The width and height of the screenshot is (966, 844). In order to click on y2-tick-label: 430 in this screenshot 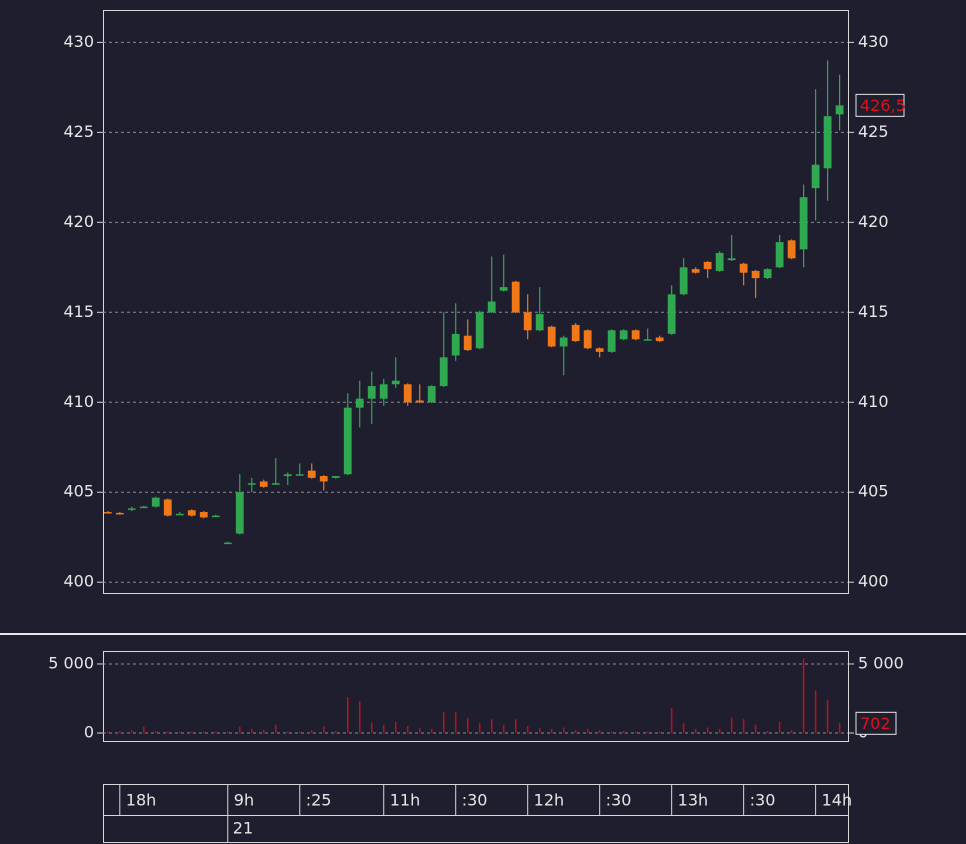, I will do `click(873, 41)`.